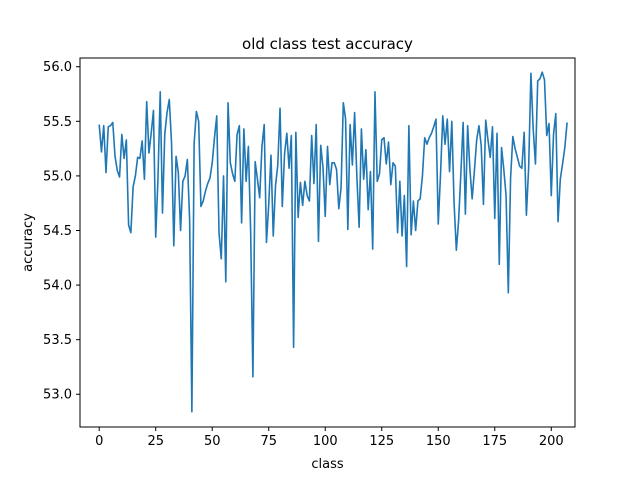  Describe the element at coordinates (57, 395) in the screenshot. I see `y-tick-label: 53.0` at that location.